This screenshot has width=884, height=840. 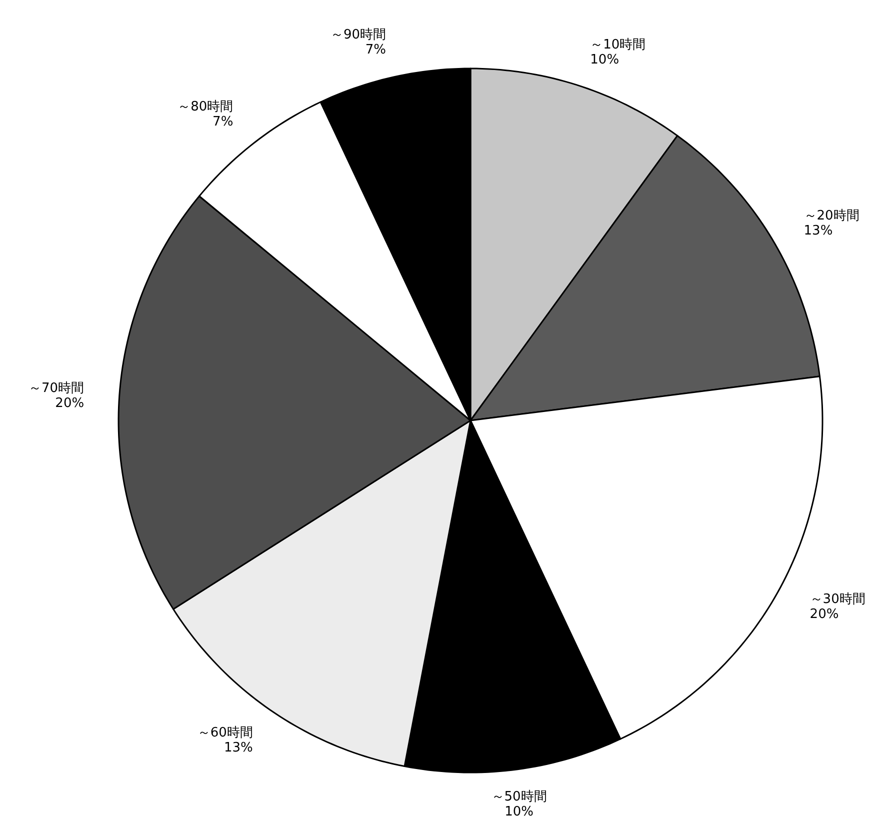 What do you see at coordinates (519, 797) in the screenshot?
I see `slice-label: ～50時間` at bounding box center [519, 797].